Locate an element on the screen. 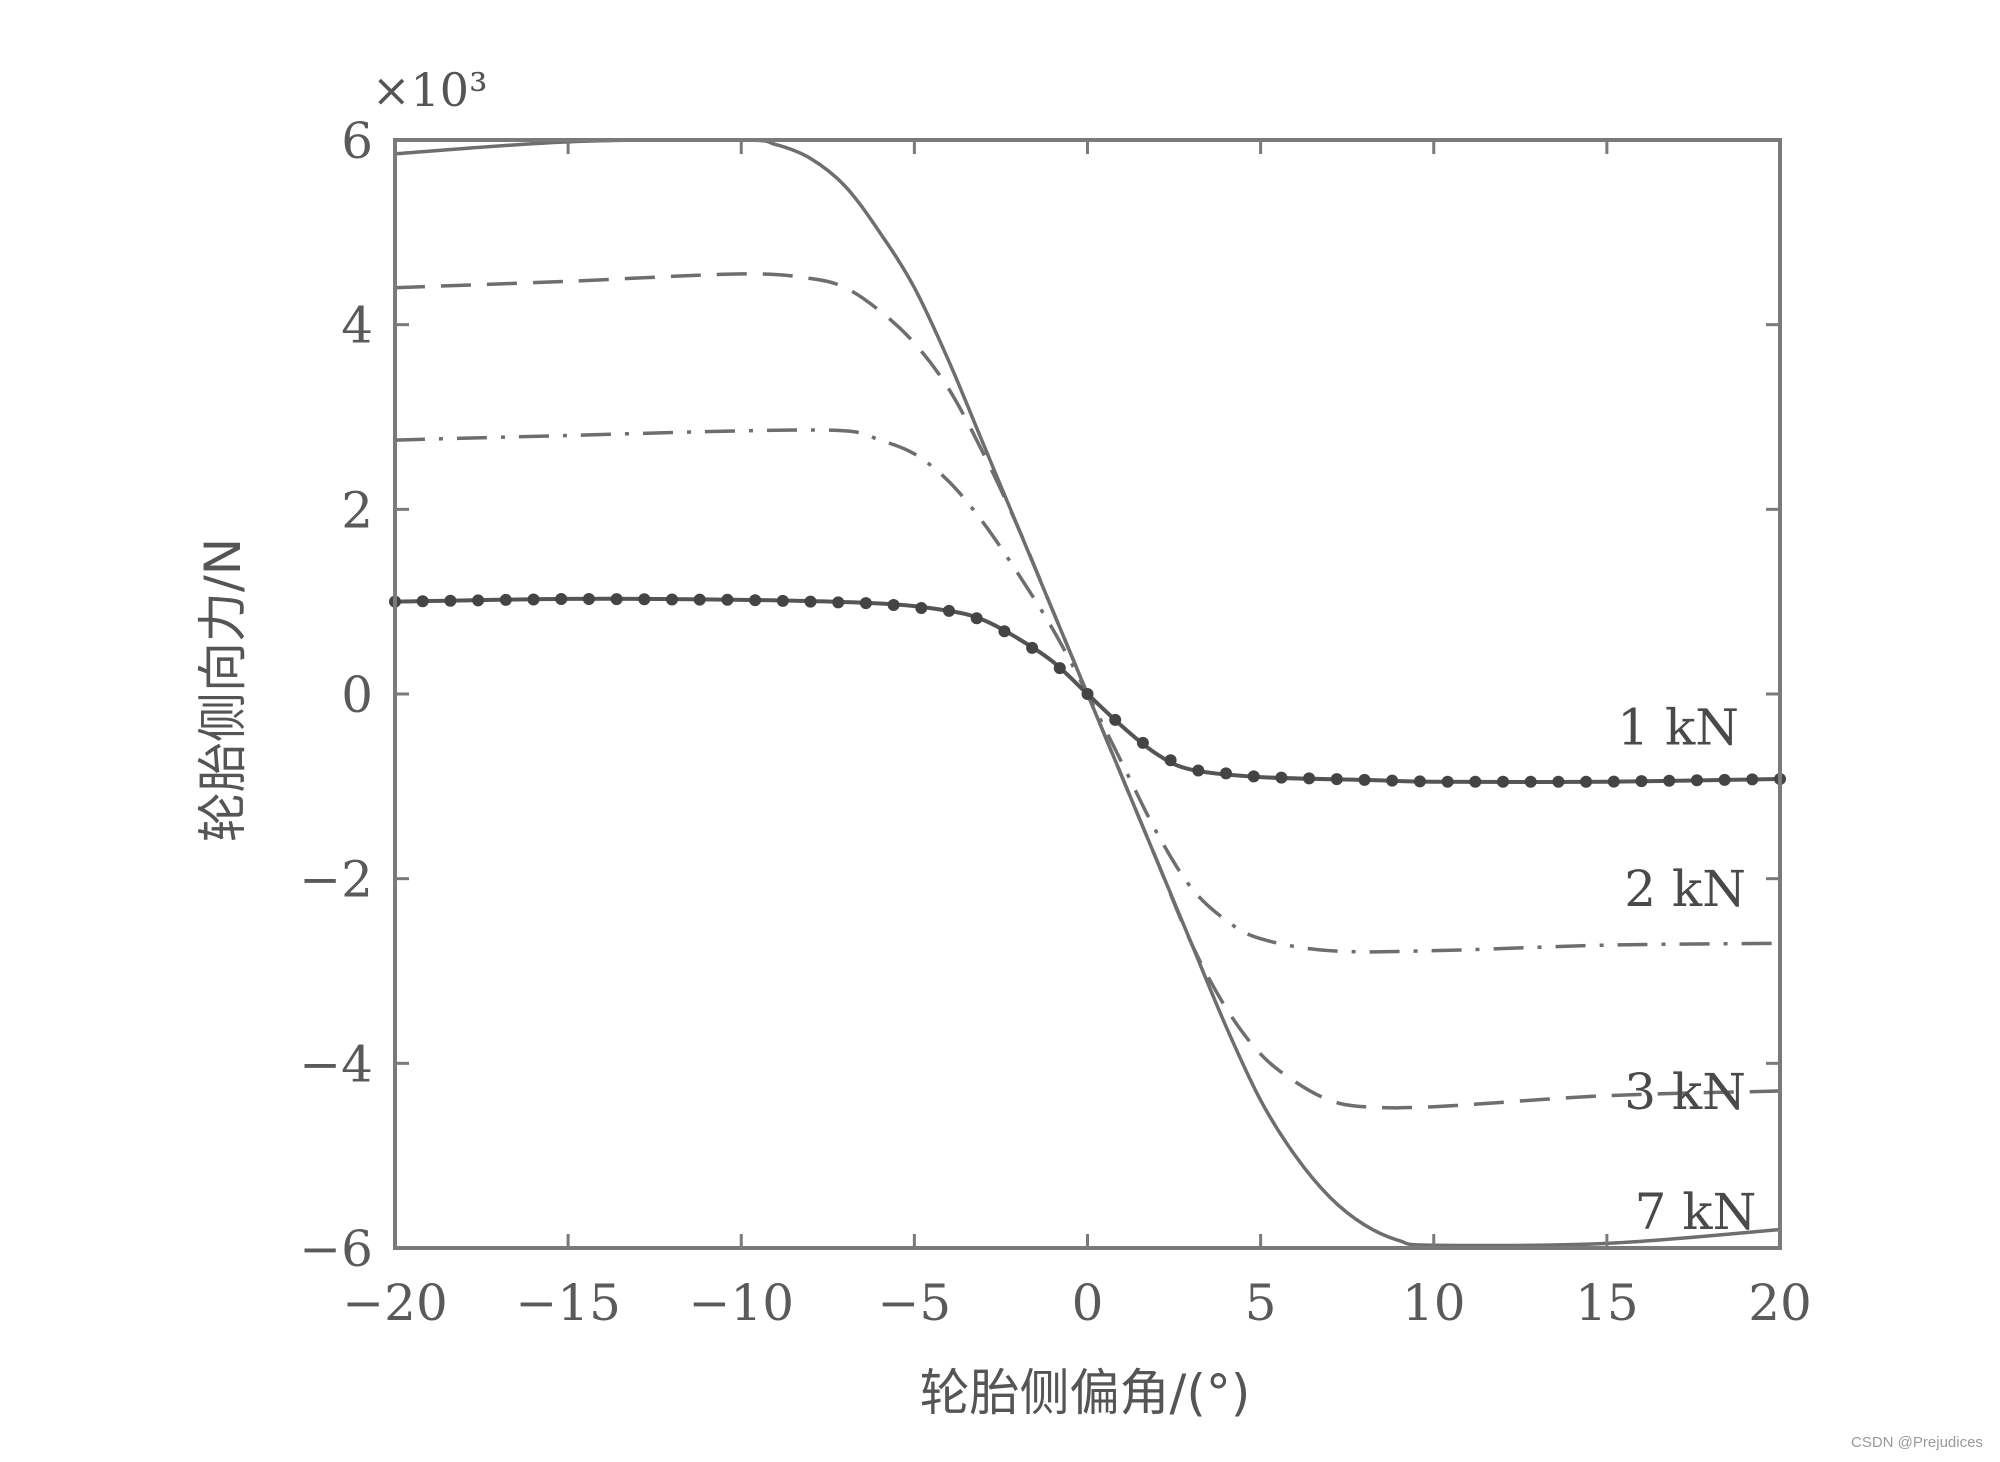 This screenshot has height=1462, width=2000. x-tick-label: −15 is located at coordinates (568, 1303).